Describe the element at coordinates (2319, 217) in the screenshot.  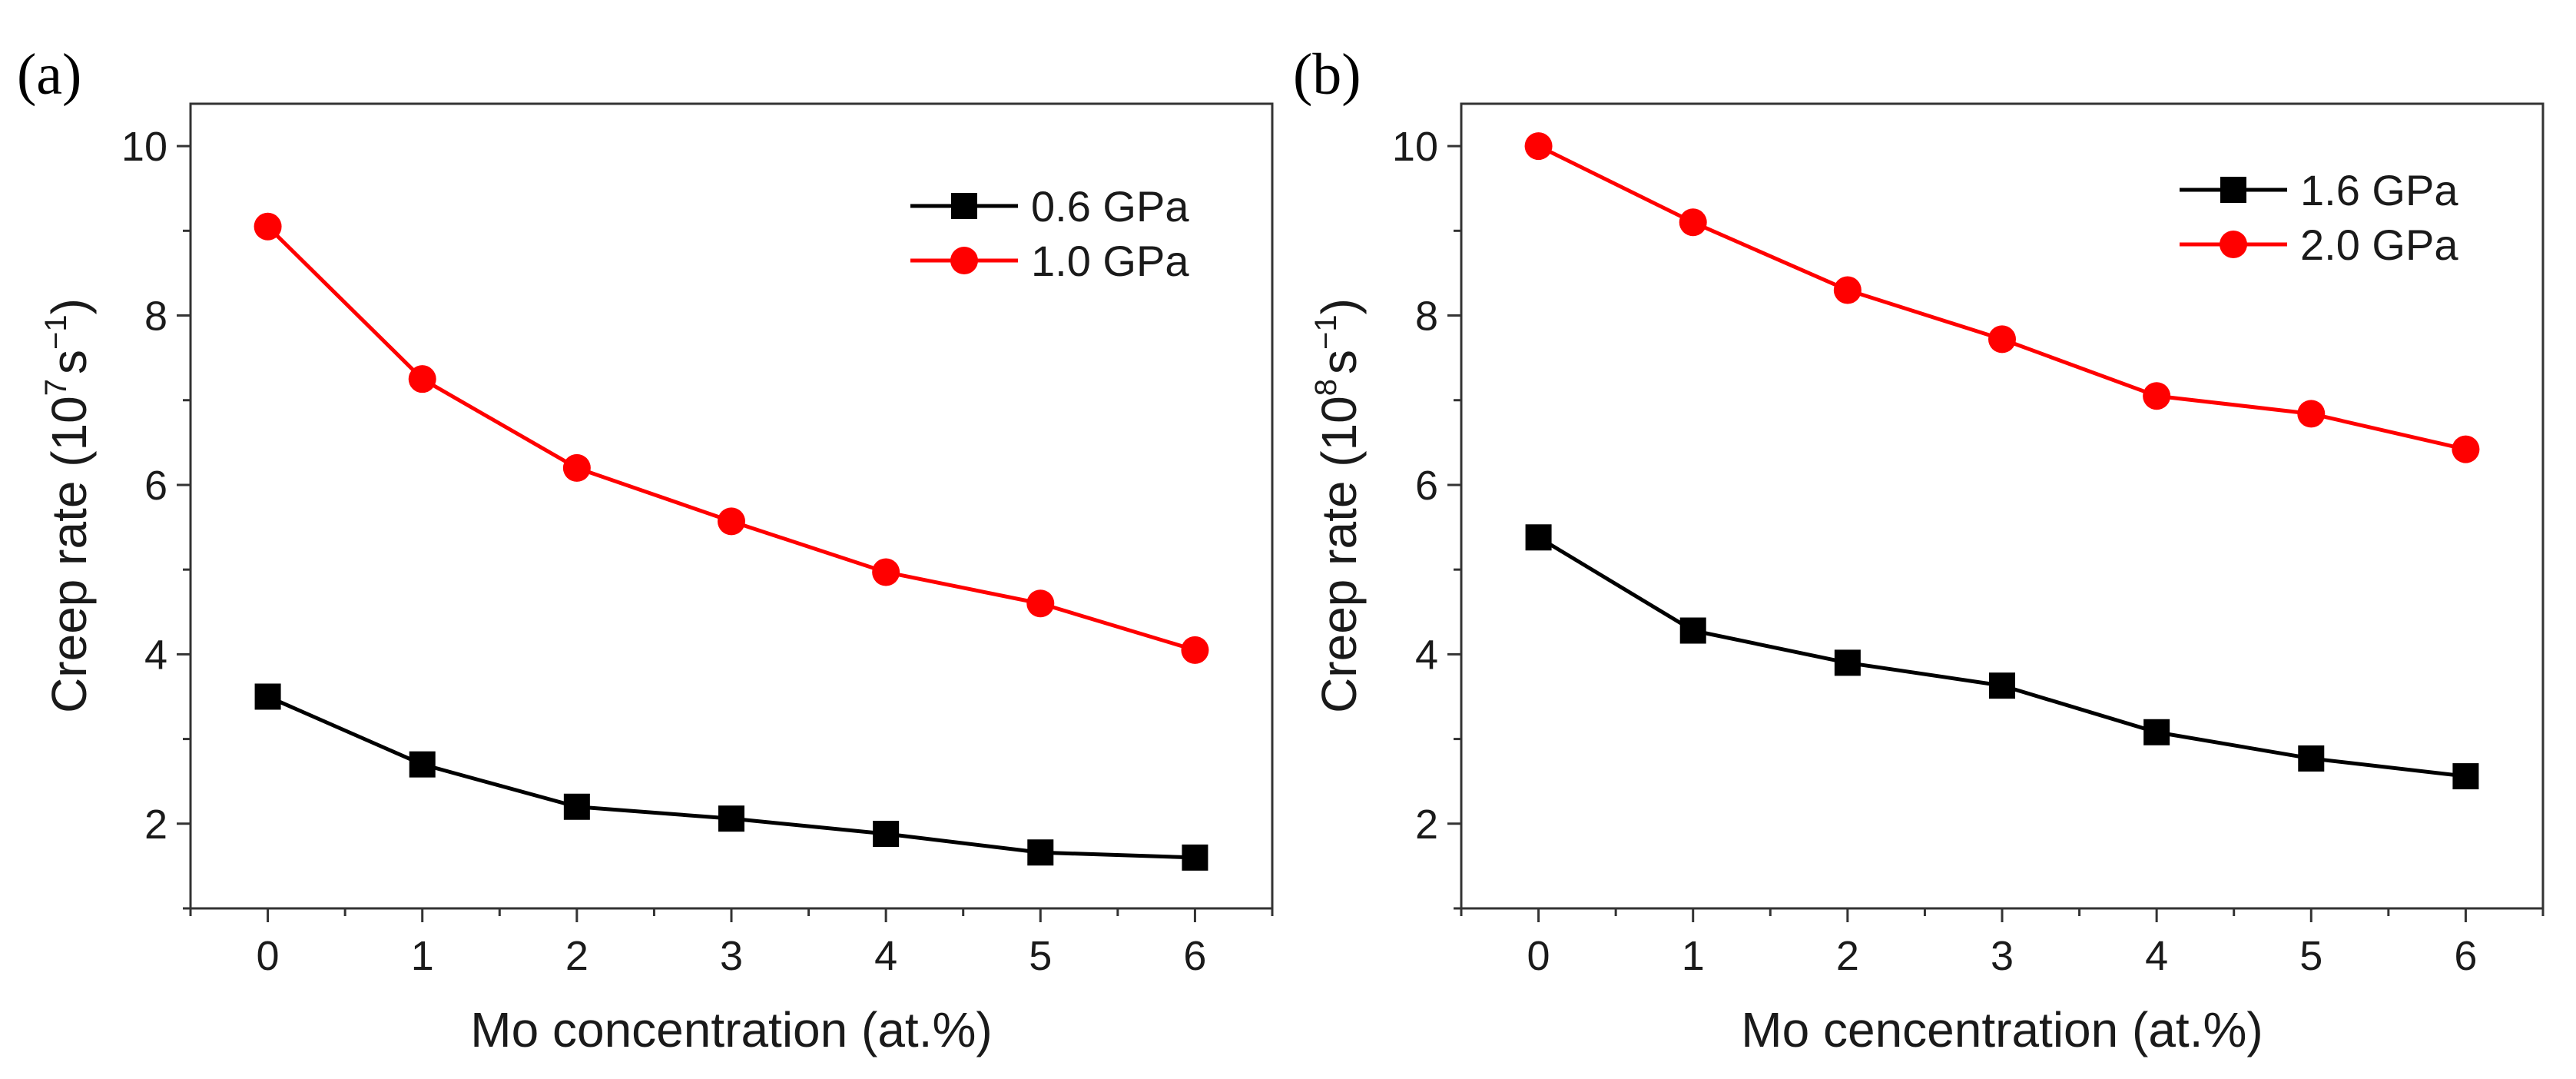
I see `legend-b: 1.6 GPa 2.0 GPa` at that location.